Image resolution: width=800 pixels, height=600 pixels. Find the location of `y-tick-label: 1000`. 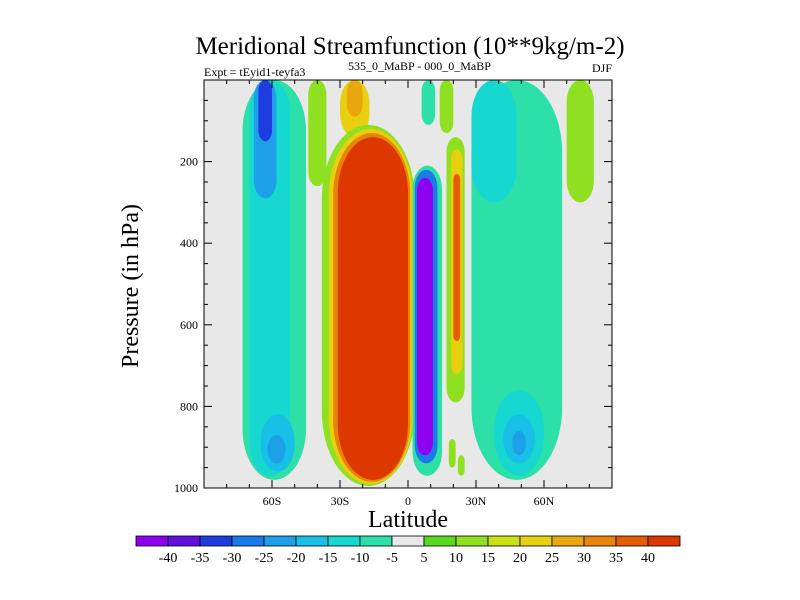

y-tick-label: 1000 is located at coordinates (186, 488).